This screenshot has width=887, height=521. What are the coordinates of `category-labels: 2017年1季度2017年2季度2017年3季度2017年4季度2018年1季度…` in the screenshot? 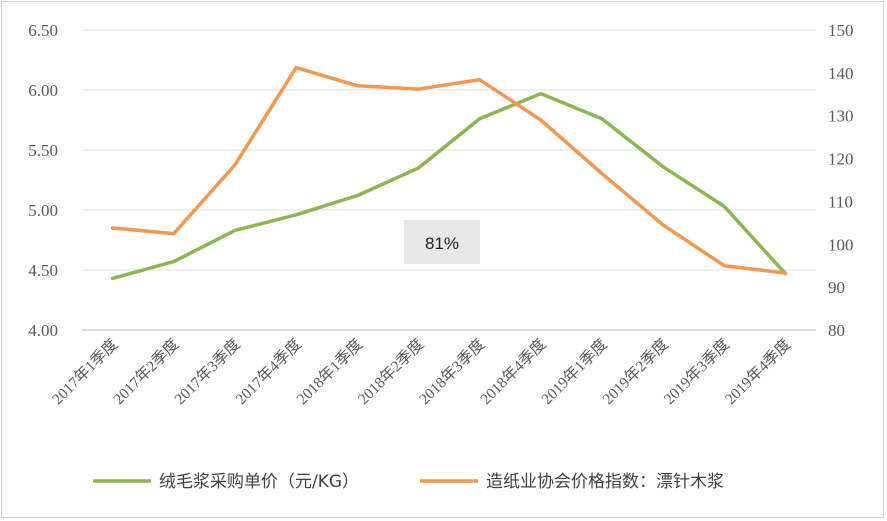 It's located at (421, 371).